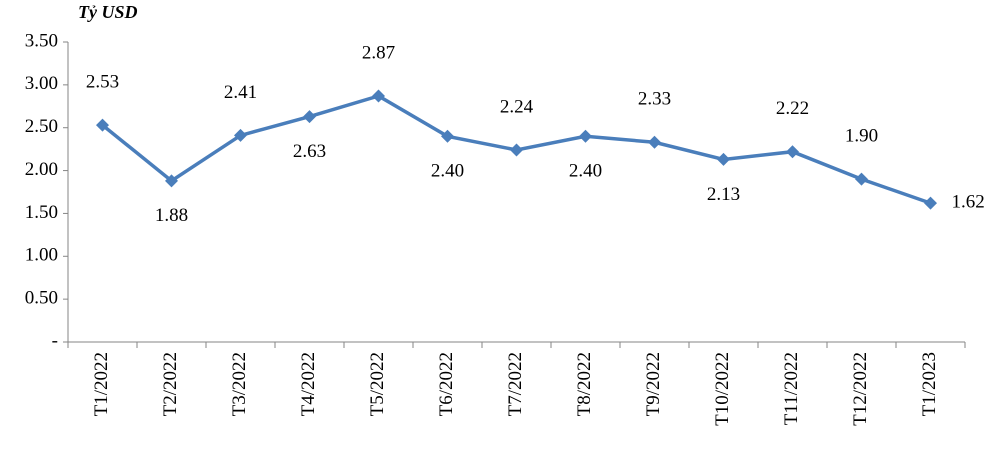 The height and width of the screenshot is (455, 1000). What do you see at coordinates (102, 82) in the screenshot?
I see `data-label: 2.53` at bounding box center [102, 82].